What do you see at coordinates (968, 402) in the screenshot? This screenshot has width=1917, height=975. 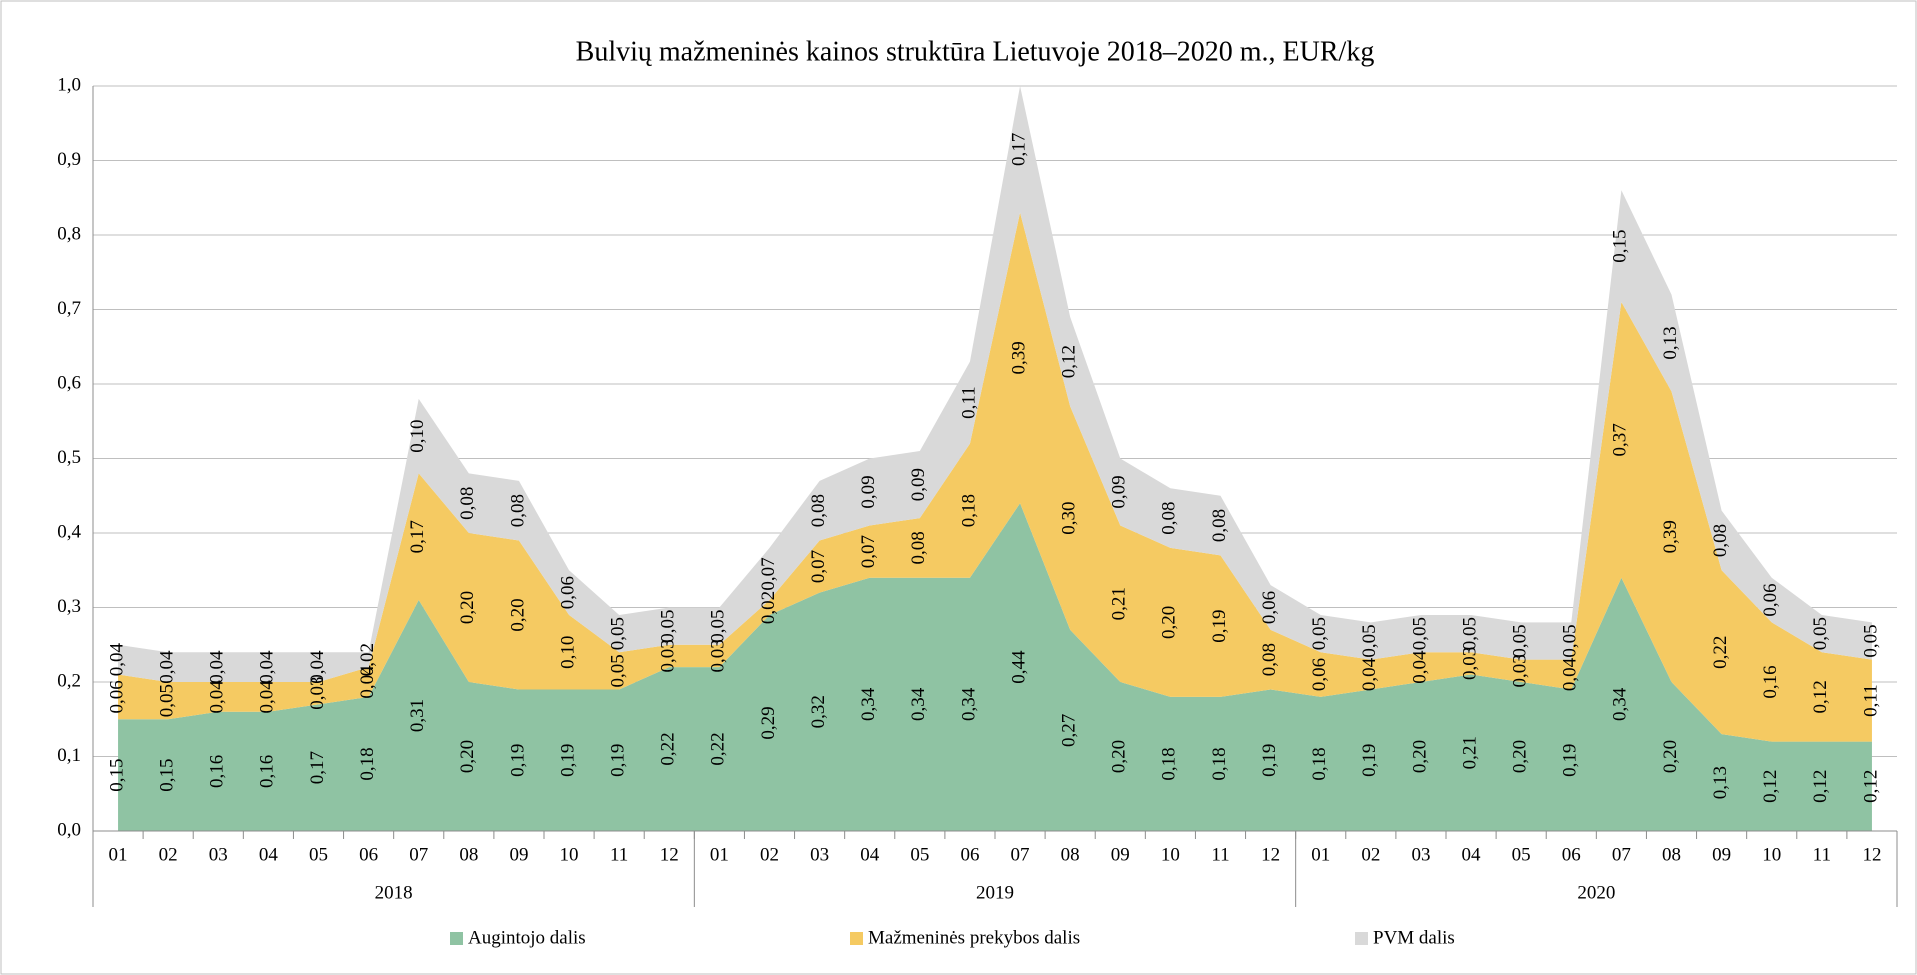 I see `data-label: 0,11` at bounding box center [968, 402].